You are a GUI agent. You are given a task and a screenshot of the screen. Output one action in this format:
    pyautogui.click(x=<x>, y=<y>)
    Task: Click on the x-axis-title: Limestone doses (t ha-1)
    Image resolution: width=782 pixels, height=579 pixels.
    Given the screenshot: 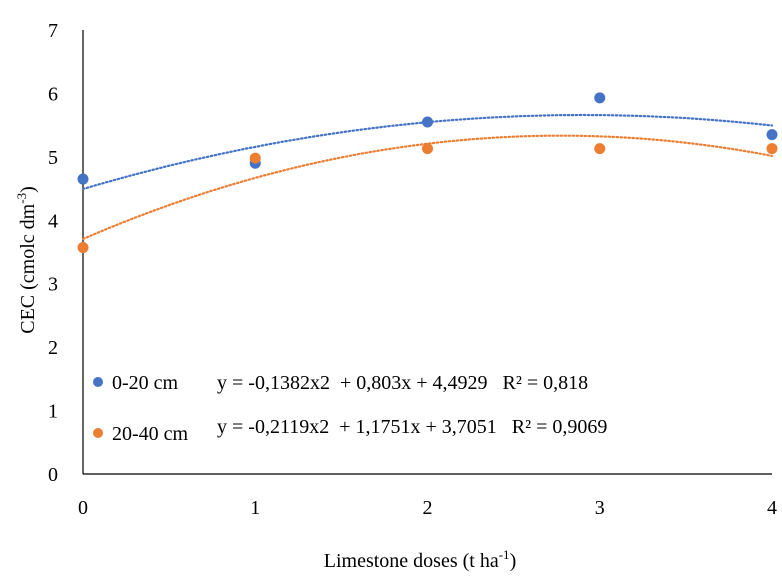 What is the action you would take?
    pyautogui.click(x=420, y=559)
    